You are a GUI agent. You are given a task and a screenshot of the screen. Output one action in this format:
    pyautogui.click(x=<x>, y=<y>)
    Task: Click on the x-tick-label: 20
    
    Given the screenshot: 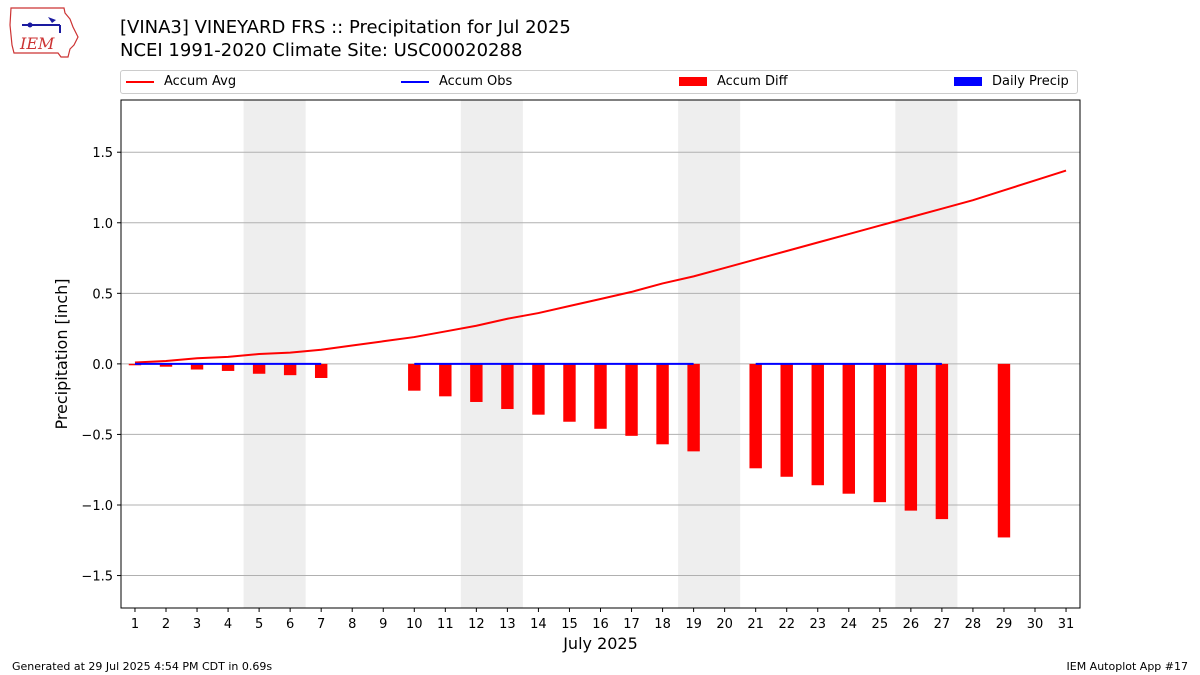 What is the action you would take?
    pyautogui.click(x=724, y=624)
    